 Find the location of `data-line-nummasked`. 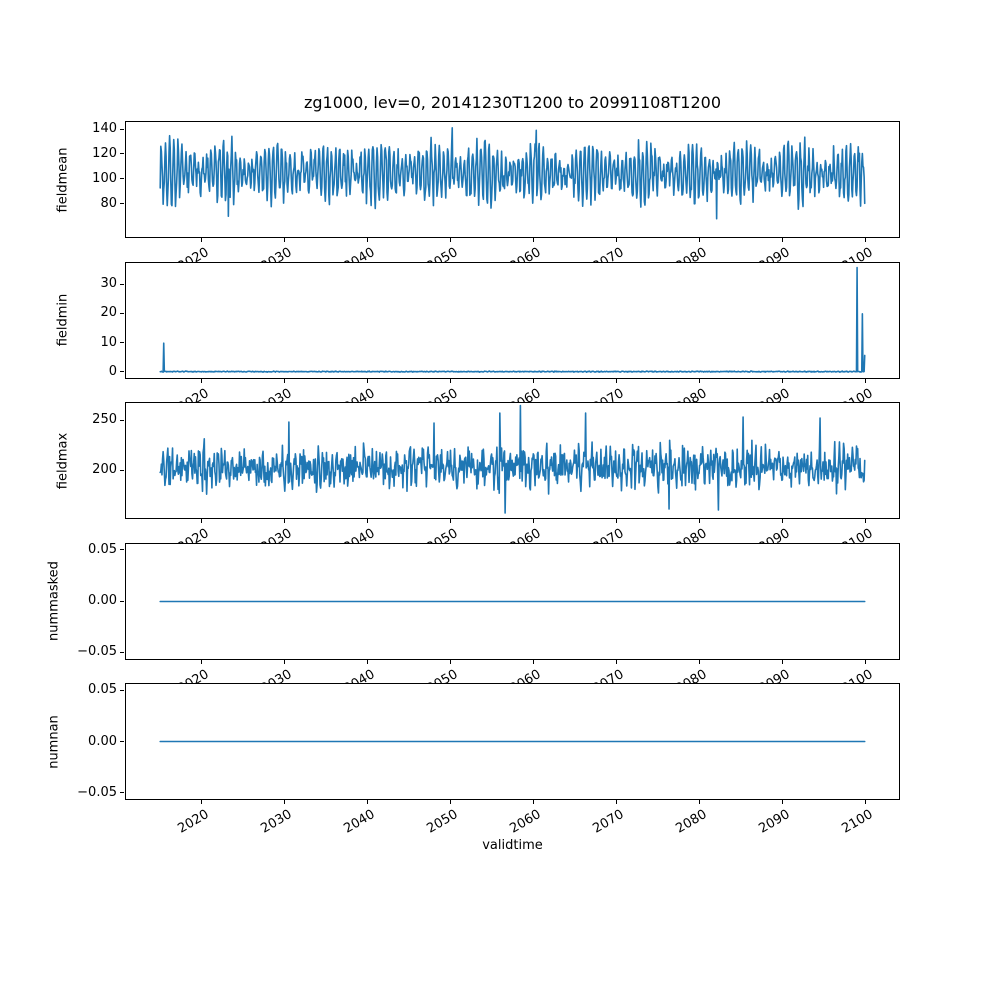

data-line-nummasked is located at coordinates (512, 601).